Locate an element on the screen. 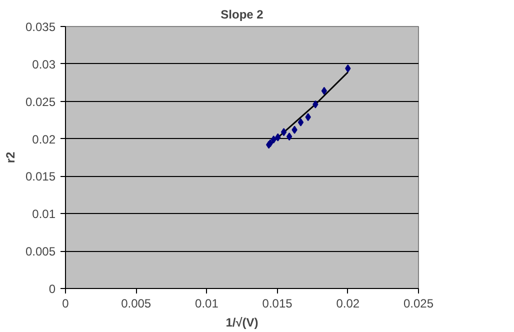 This screenshot has width=514, height=332. x-tick-label: 0.01 is located at coordinates (207, 303).